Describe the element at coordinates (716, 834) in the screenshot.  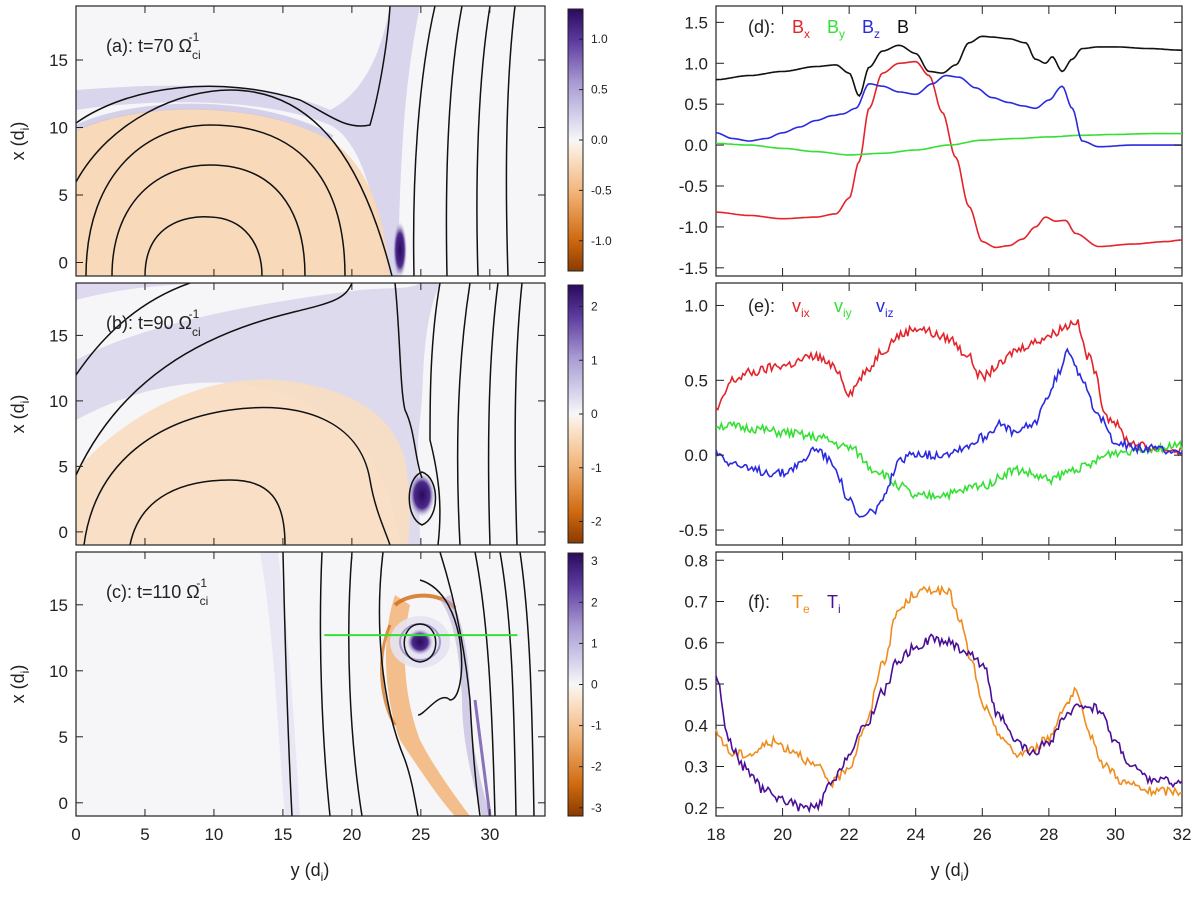
I see `x-tick-label: 18` at that location.